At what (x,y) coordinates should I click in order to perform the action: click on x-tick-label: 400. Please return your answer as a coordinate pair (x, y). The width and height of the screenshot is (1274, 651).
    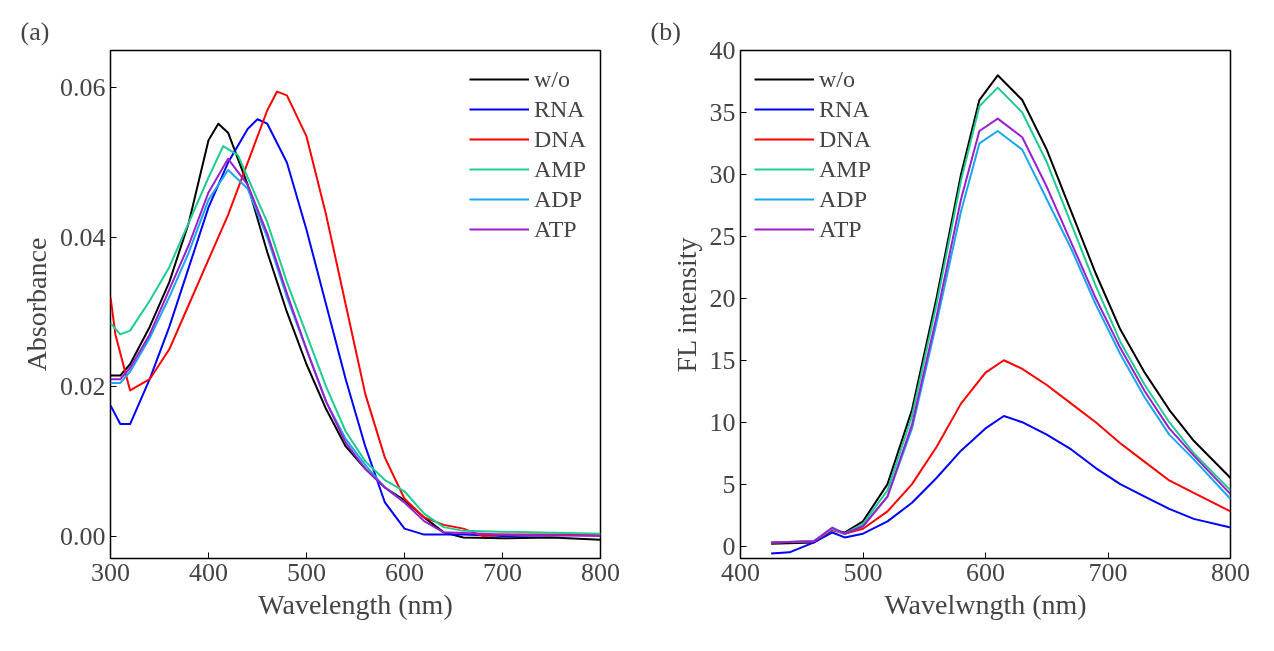
    Looking at the image, I should click on (208, 572).